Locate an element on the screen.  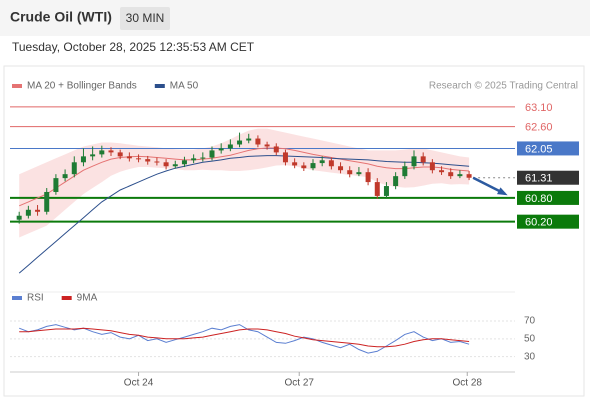
timeframe: 30 MIN is located at coordinates (145, 18).